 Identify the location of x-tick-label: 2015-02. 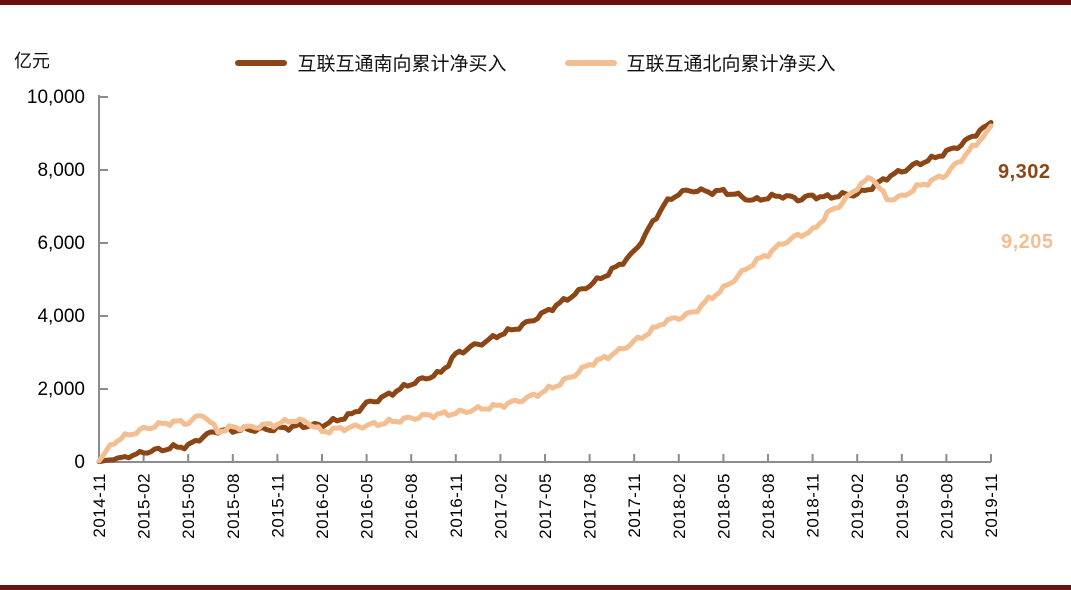
(144, 506).